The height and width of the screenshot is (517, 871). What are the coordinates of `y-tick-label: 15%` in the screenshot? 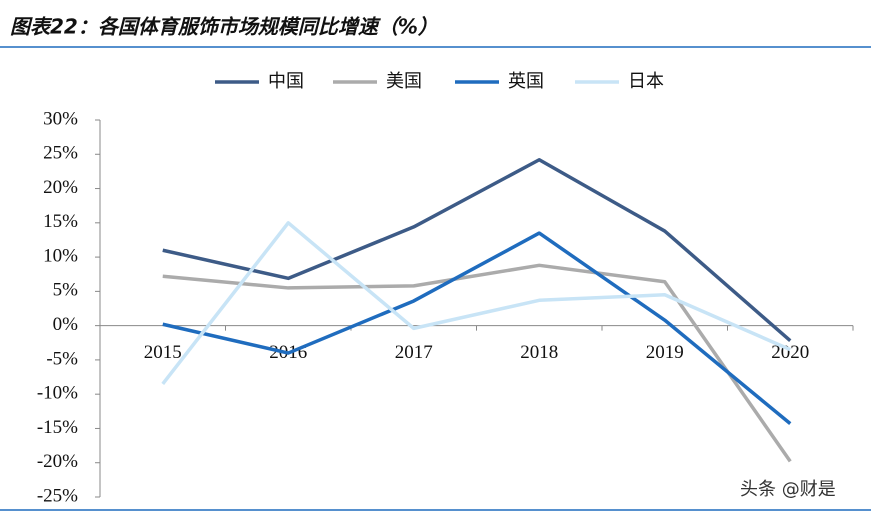 It's located at (60, 221).